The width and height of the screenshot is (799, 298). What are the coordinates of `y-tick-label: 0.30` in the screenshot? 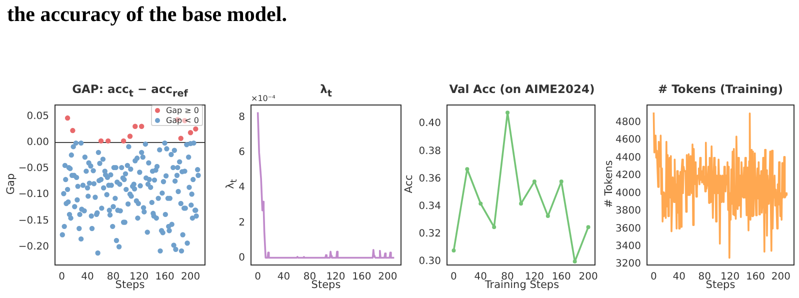 It's located at (429, 262).